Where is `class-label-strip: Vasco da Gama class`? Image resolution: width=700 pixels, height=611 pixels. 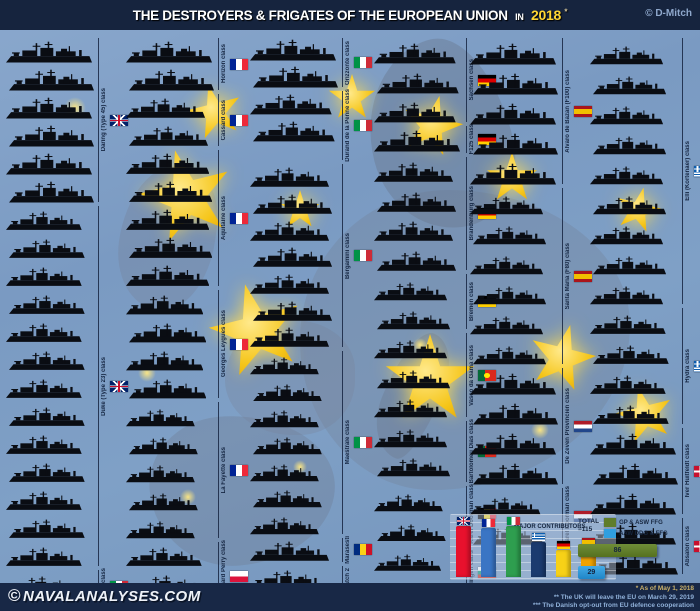
class-label-strip: Vasco da Gama class is located at coordinates (482, 375).